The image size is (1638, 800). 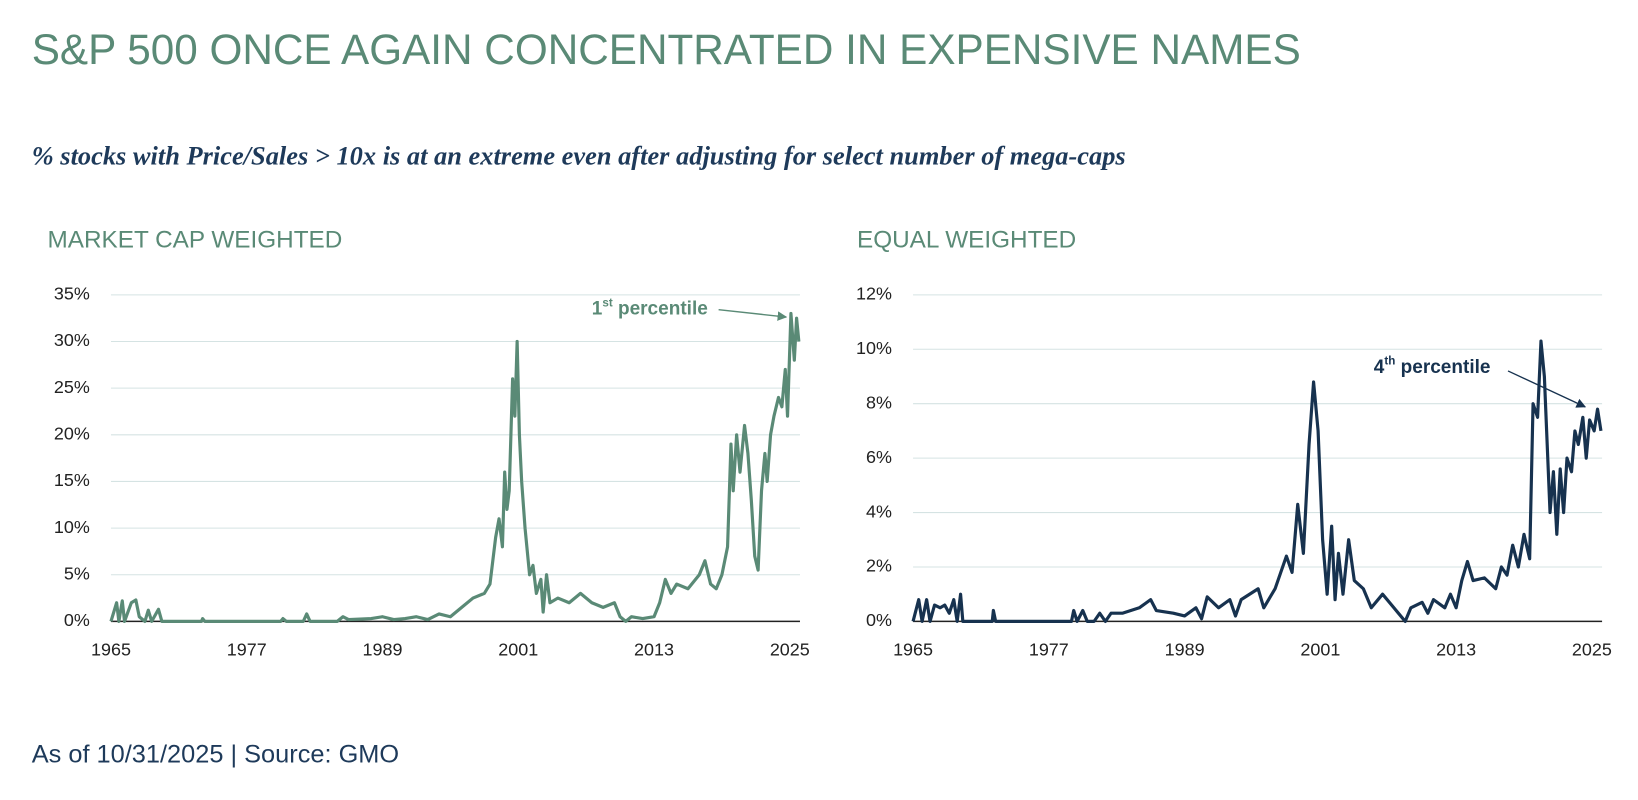 I want to click on annotation: 1st percentile, so click(x=650, y=307).